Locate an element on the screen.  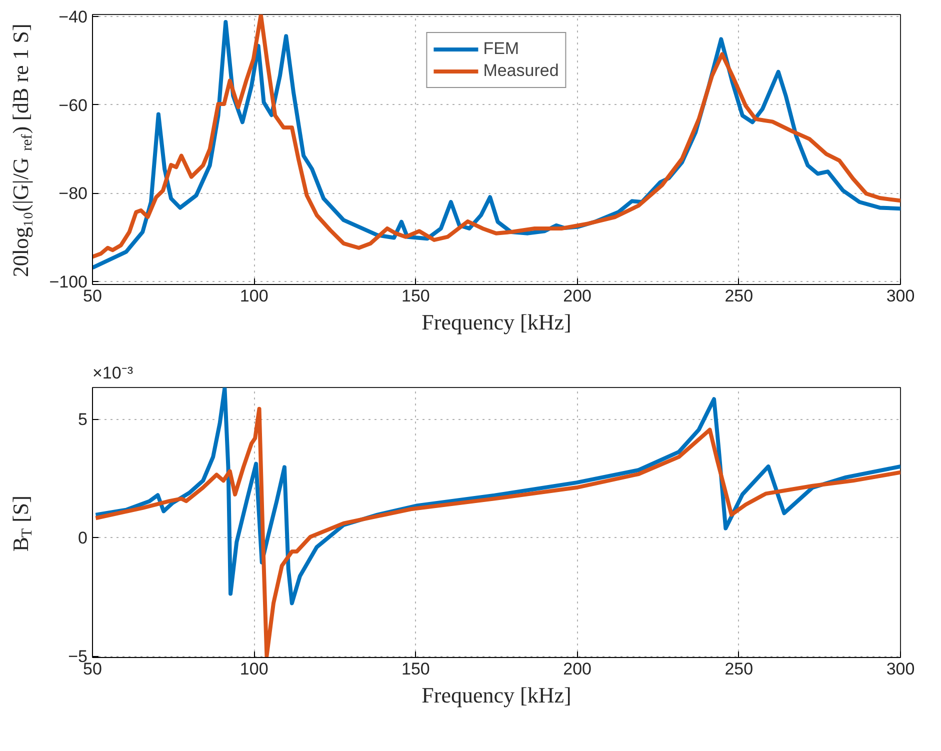
y-tick-label: −80 is located at coordinates (73, 194).